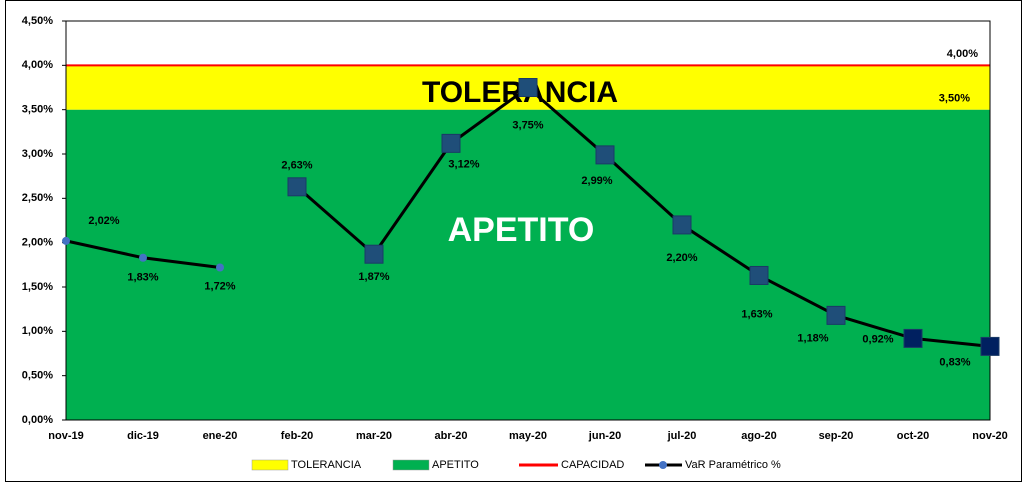 Image resolution: width=1023 pixels, height=482 pixels. I want to click on x-tick-label: nov-19, so click(65, 436).